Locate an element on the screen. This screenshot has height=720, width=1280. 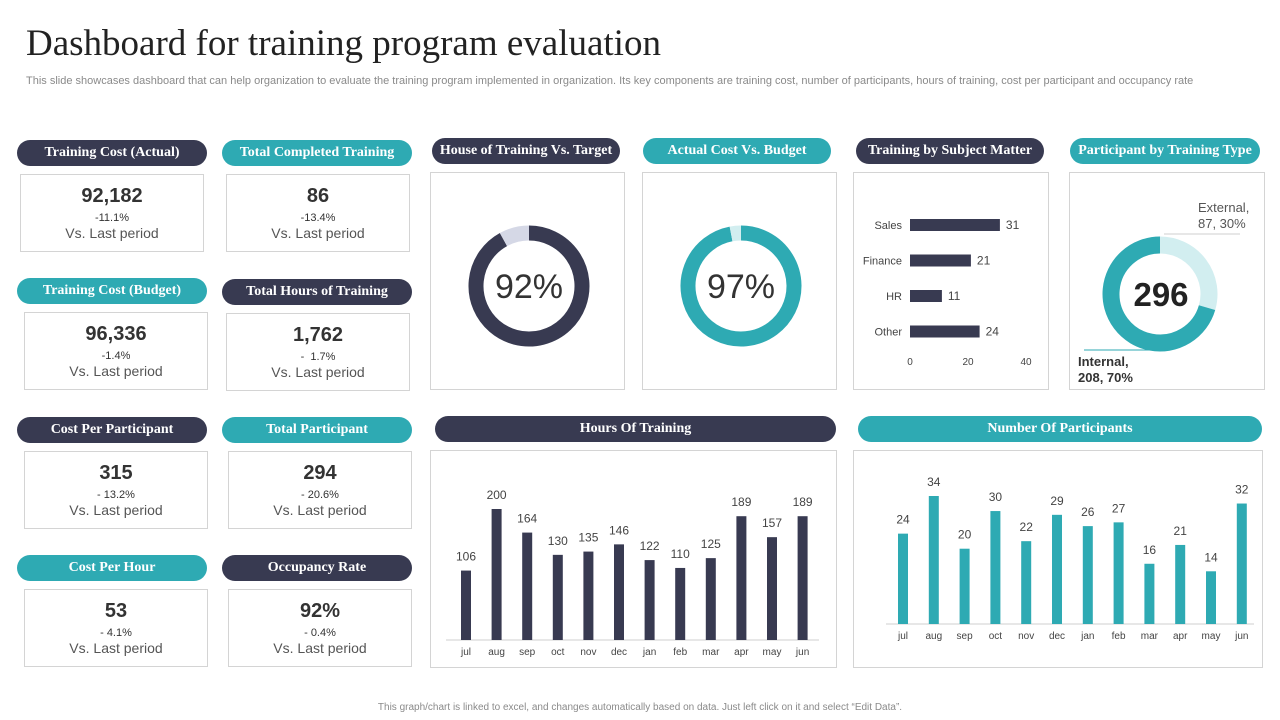
kpi-value: 315 is located at coordinates (116, 473).